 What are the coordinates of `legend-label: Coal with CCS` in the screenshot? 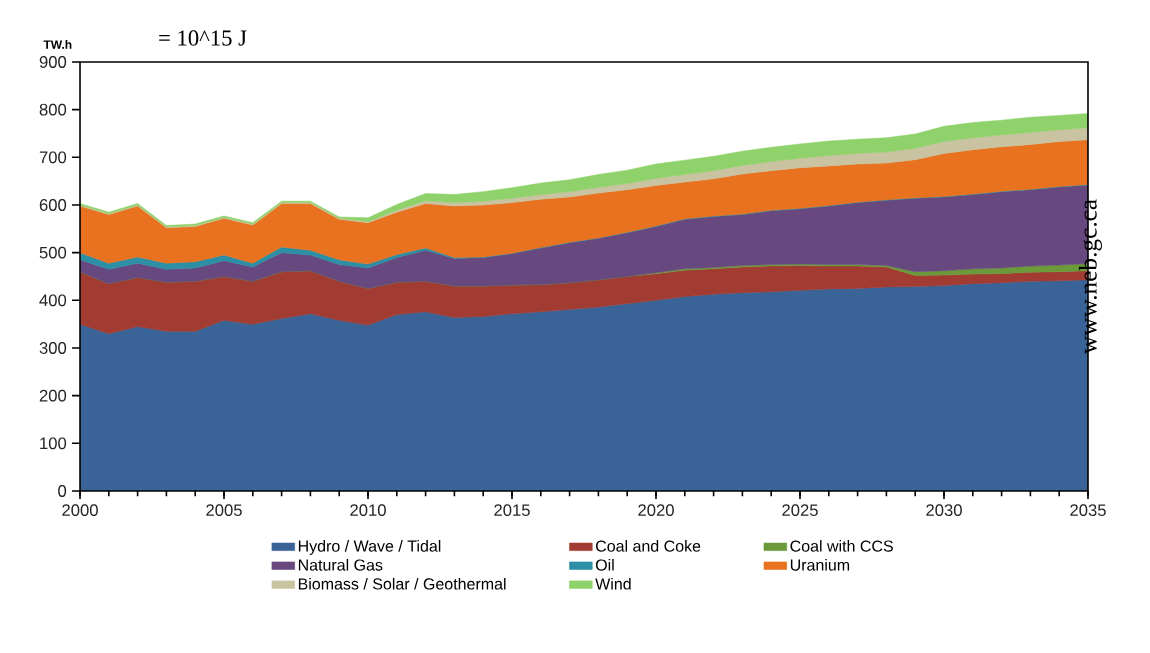 It's located at (841, 546).